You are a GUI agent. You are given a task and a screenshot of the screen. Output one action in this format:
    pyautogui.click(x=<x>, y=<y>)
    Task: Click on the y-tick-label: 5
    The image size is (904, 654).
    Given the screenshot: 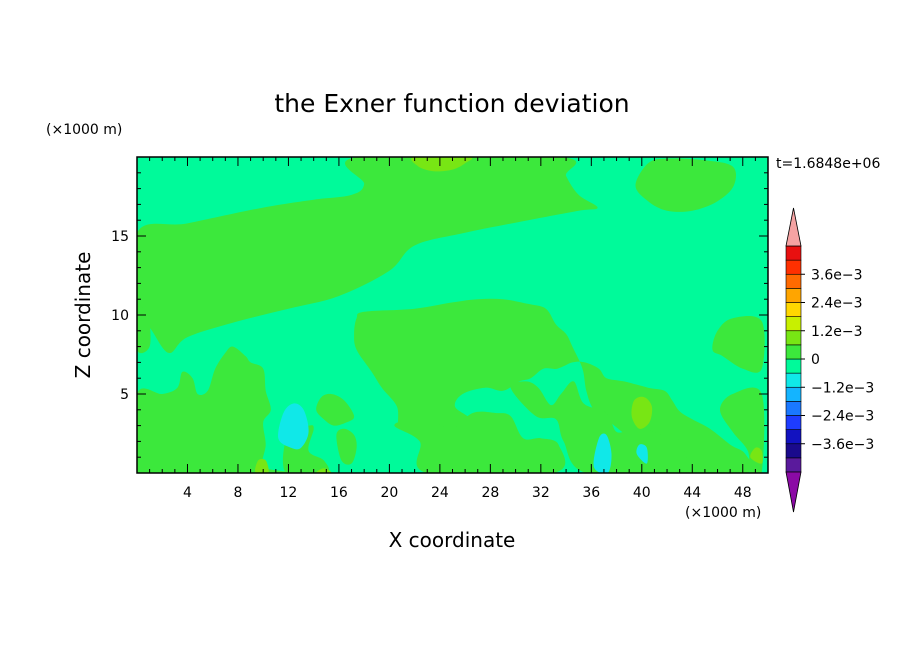 What is the action you would take?
    pyautogui.click(x=124, y=395)
    